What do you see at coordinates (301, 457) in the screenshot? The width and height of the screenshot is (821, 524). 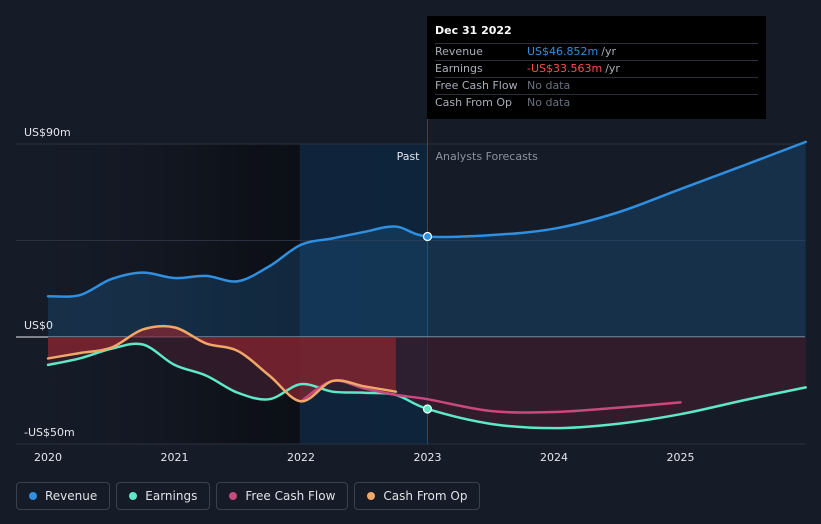 I see `x-tick-label: 2022` at bounding box center [301, 457].